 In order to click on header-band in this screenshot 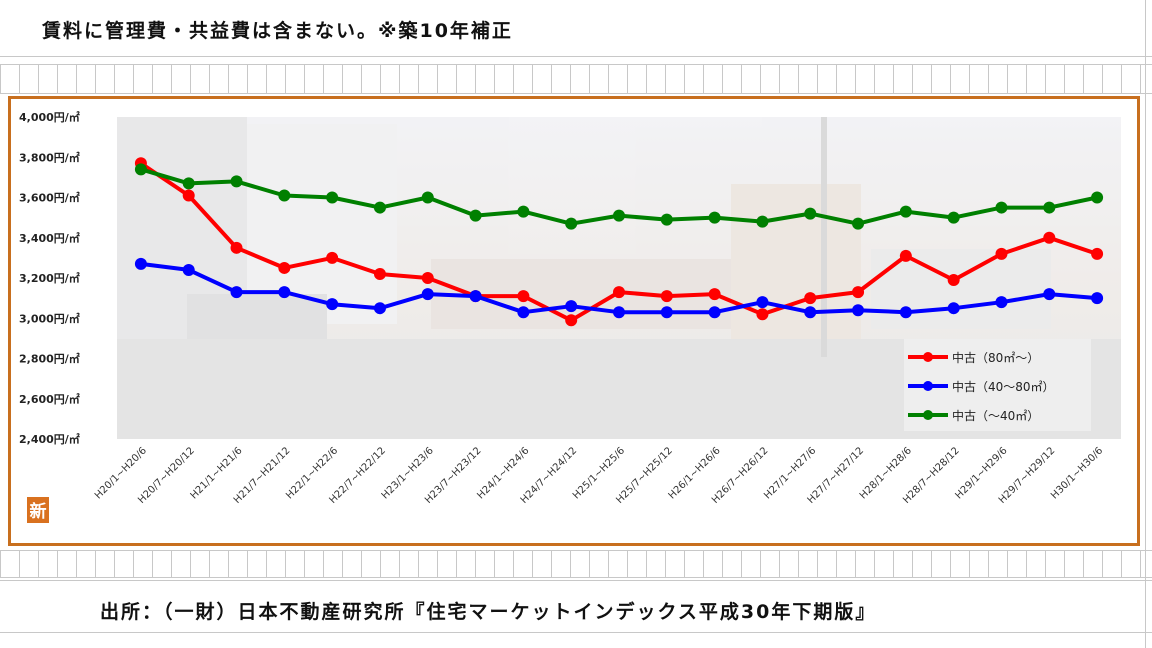, I will do `click(576, 28)`.